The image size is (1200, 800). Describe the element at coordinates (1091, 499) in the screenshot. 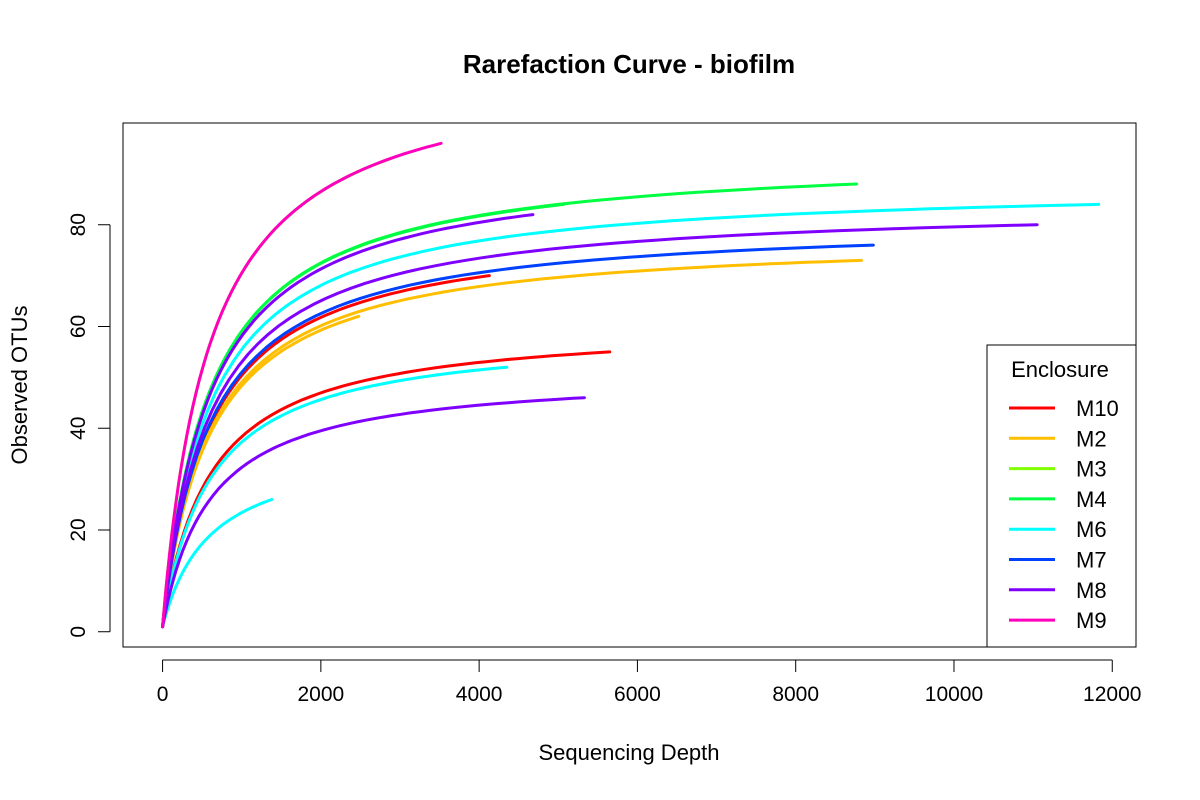

I see `legend-label-m4: M4` at that location.